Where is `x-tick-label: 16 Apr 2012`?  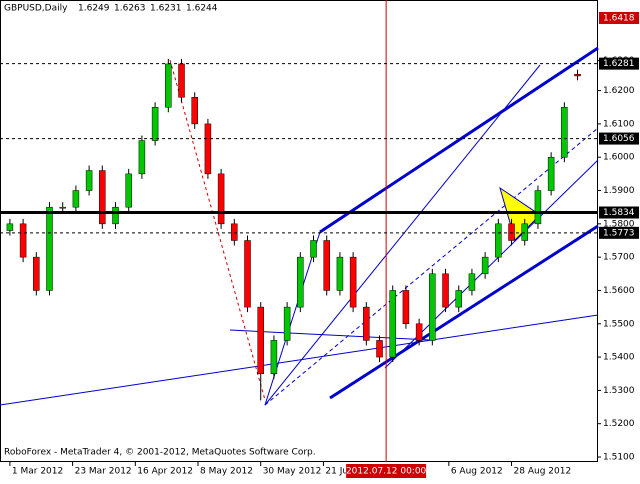
x-tick-label: 16 Apr 2012 is located at coordinates (165, 472).